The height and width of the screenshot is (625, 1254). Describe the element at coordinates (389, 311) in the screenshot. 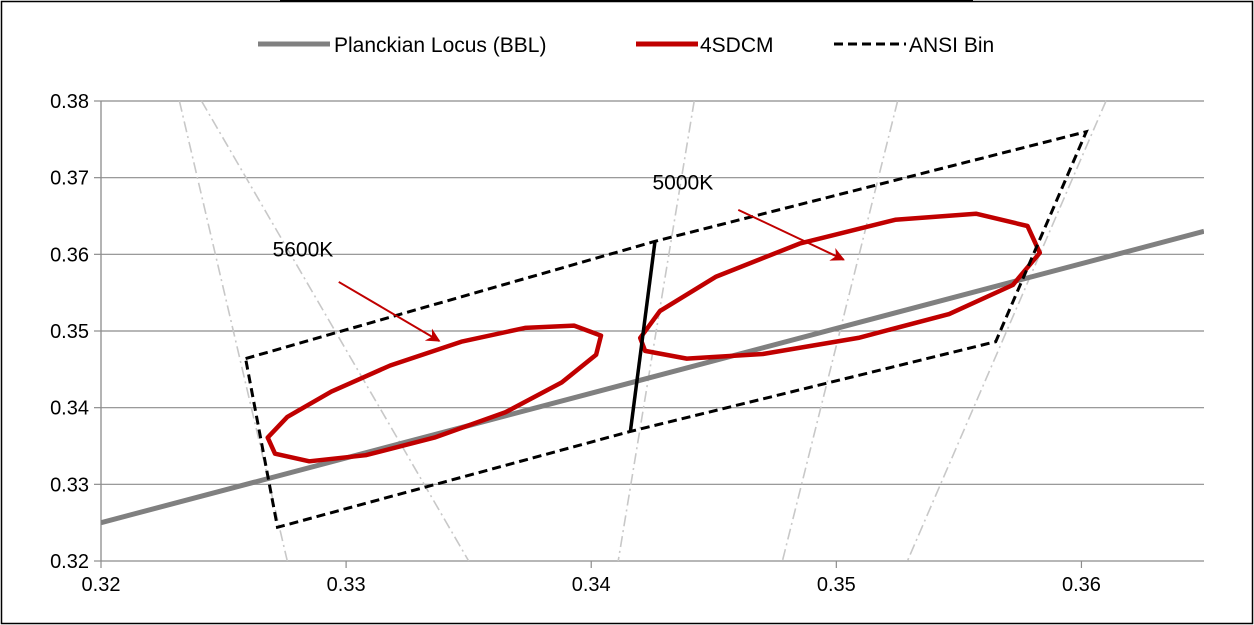

I see `annotation-arrow-5600K` at that location.